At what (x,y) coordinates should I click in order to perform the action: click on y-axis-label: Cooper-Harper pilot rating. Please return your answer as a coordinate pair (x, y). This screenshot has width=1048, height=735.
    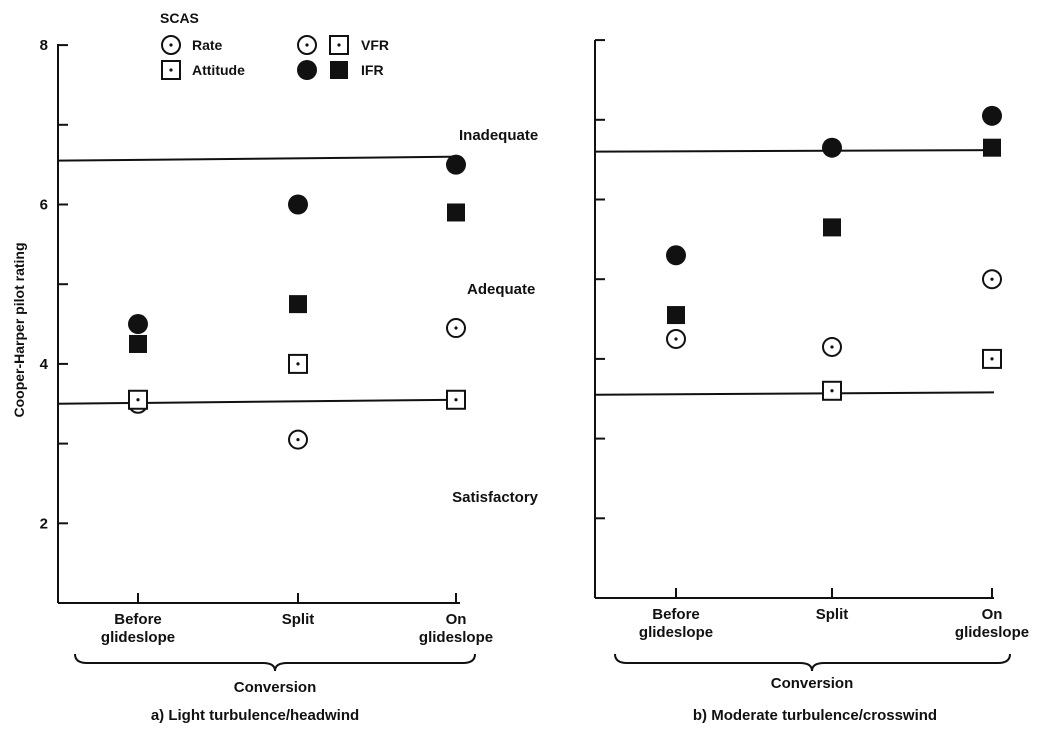
    Looking at the image, I should click on (19, 329).